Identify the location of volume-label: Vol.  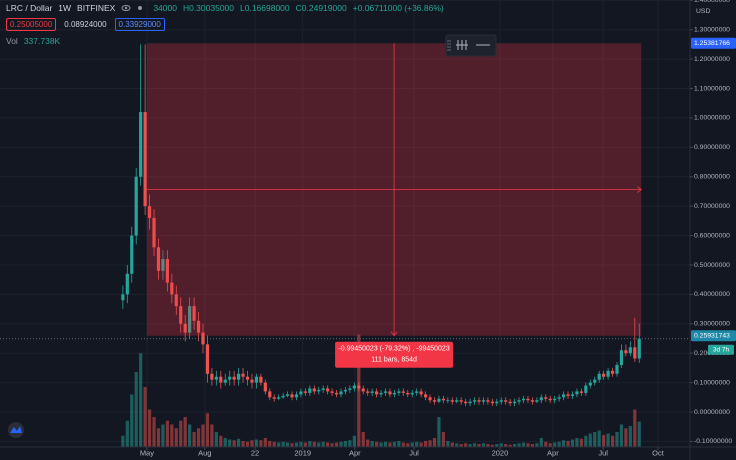
(12, 41).